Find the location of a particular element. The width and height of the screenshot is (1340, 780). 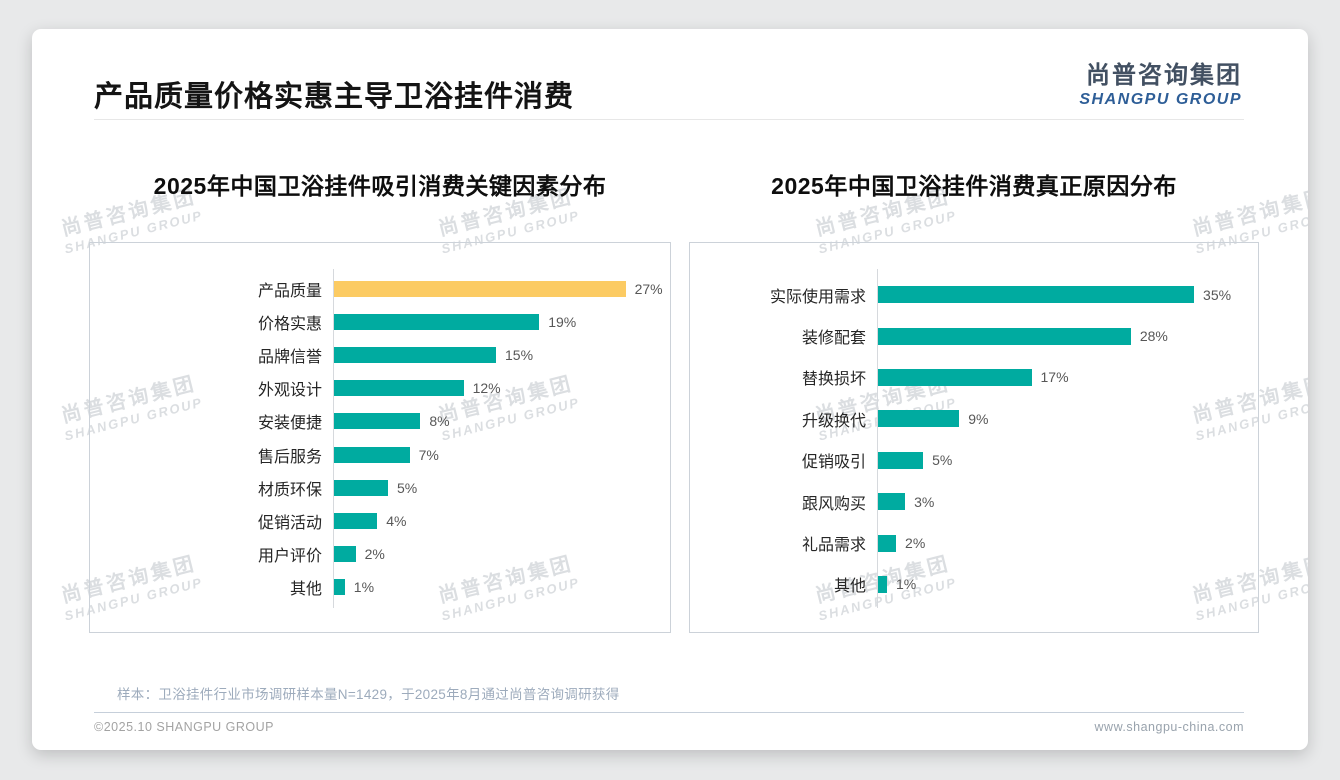

value-label: 3% is located at coordinates (924, 501).